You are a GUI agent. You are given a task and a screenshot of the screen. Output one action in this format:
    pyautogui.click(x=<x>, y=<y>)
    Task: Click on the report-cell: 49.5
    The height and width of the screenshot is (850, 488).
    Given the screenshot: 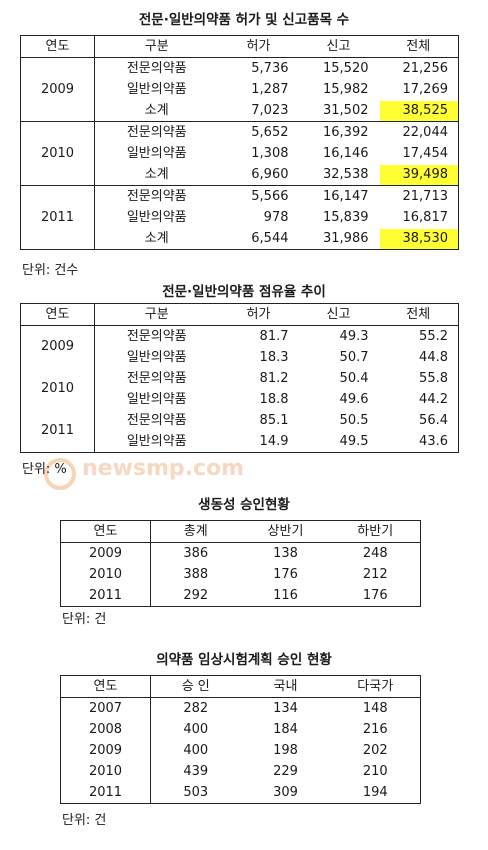 What is the action you would take?
    pyautogui.click(x=354, y=441)
    